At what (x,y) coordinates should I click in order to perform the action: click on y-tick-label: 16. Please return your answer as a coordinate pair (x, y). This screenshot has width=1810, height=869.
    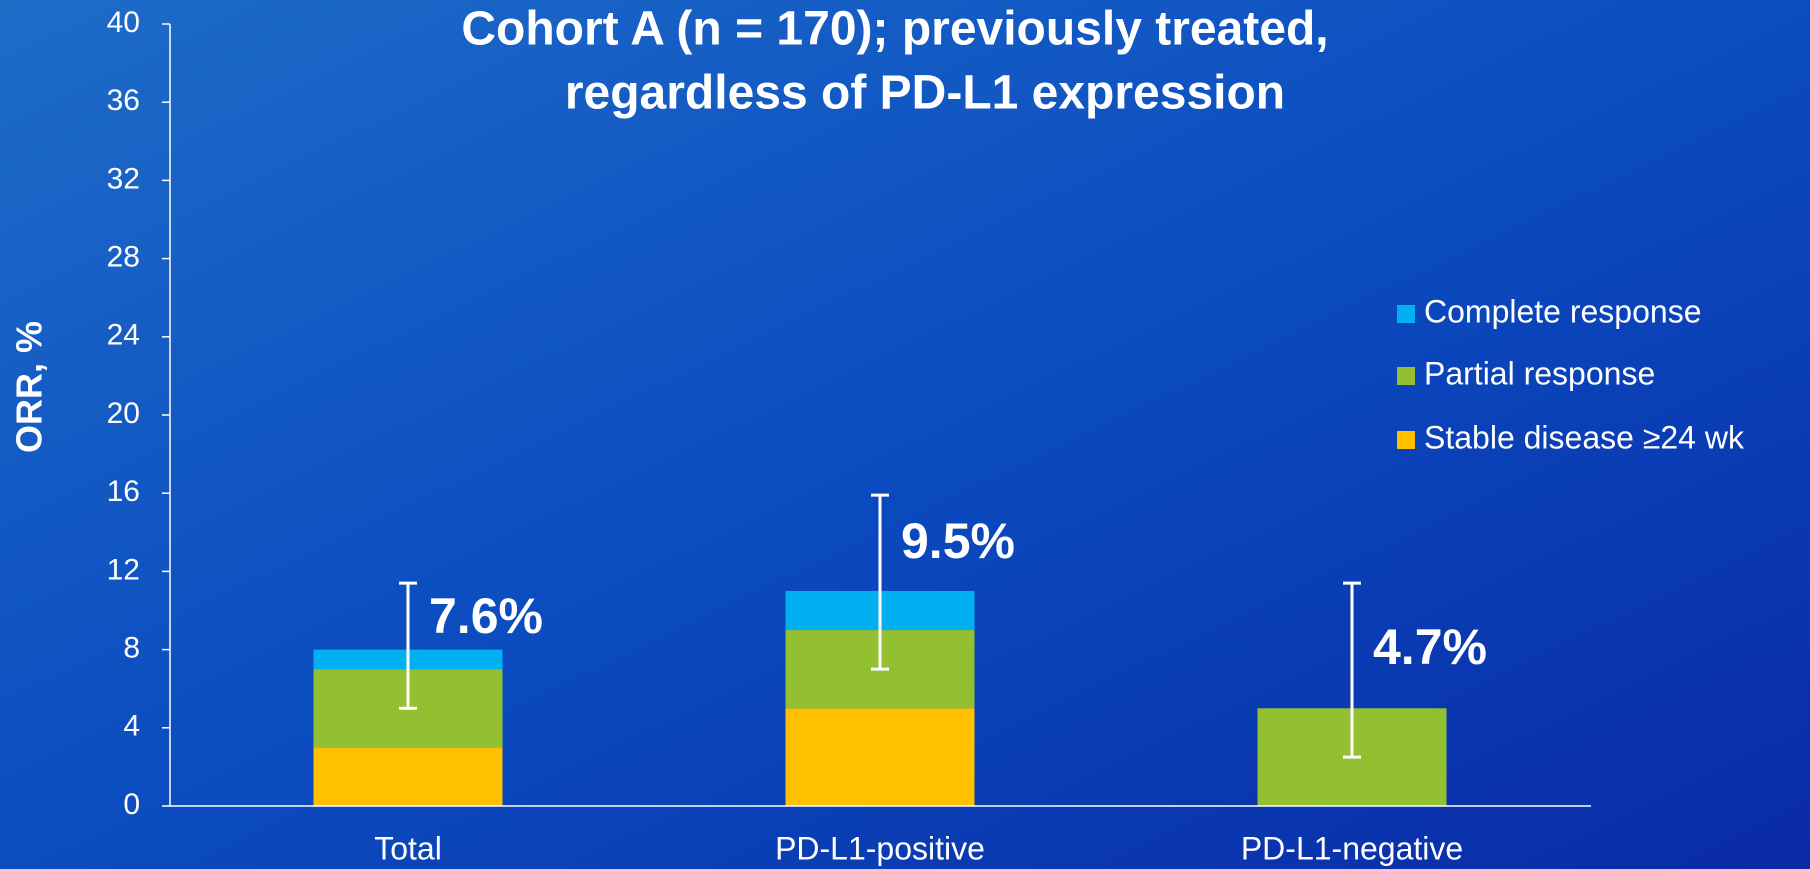
    Looking at the image, I should click on (123, 491).